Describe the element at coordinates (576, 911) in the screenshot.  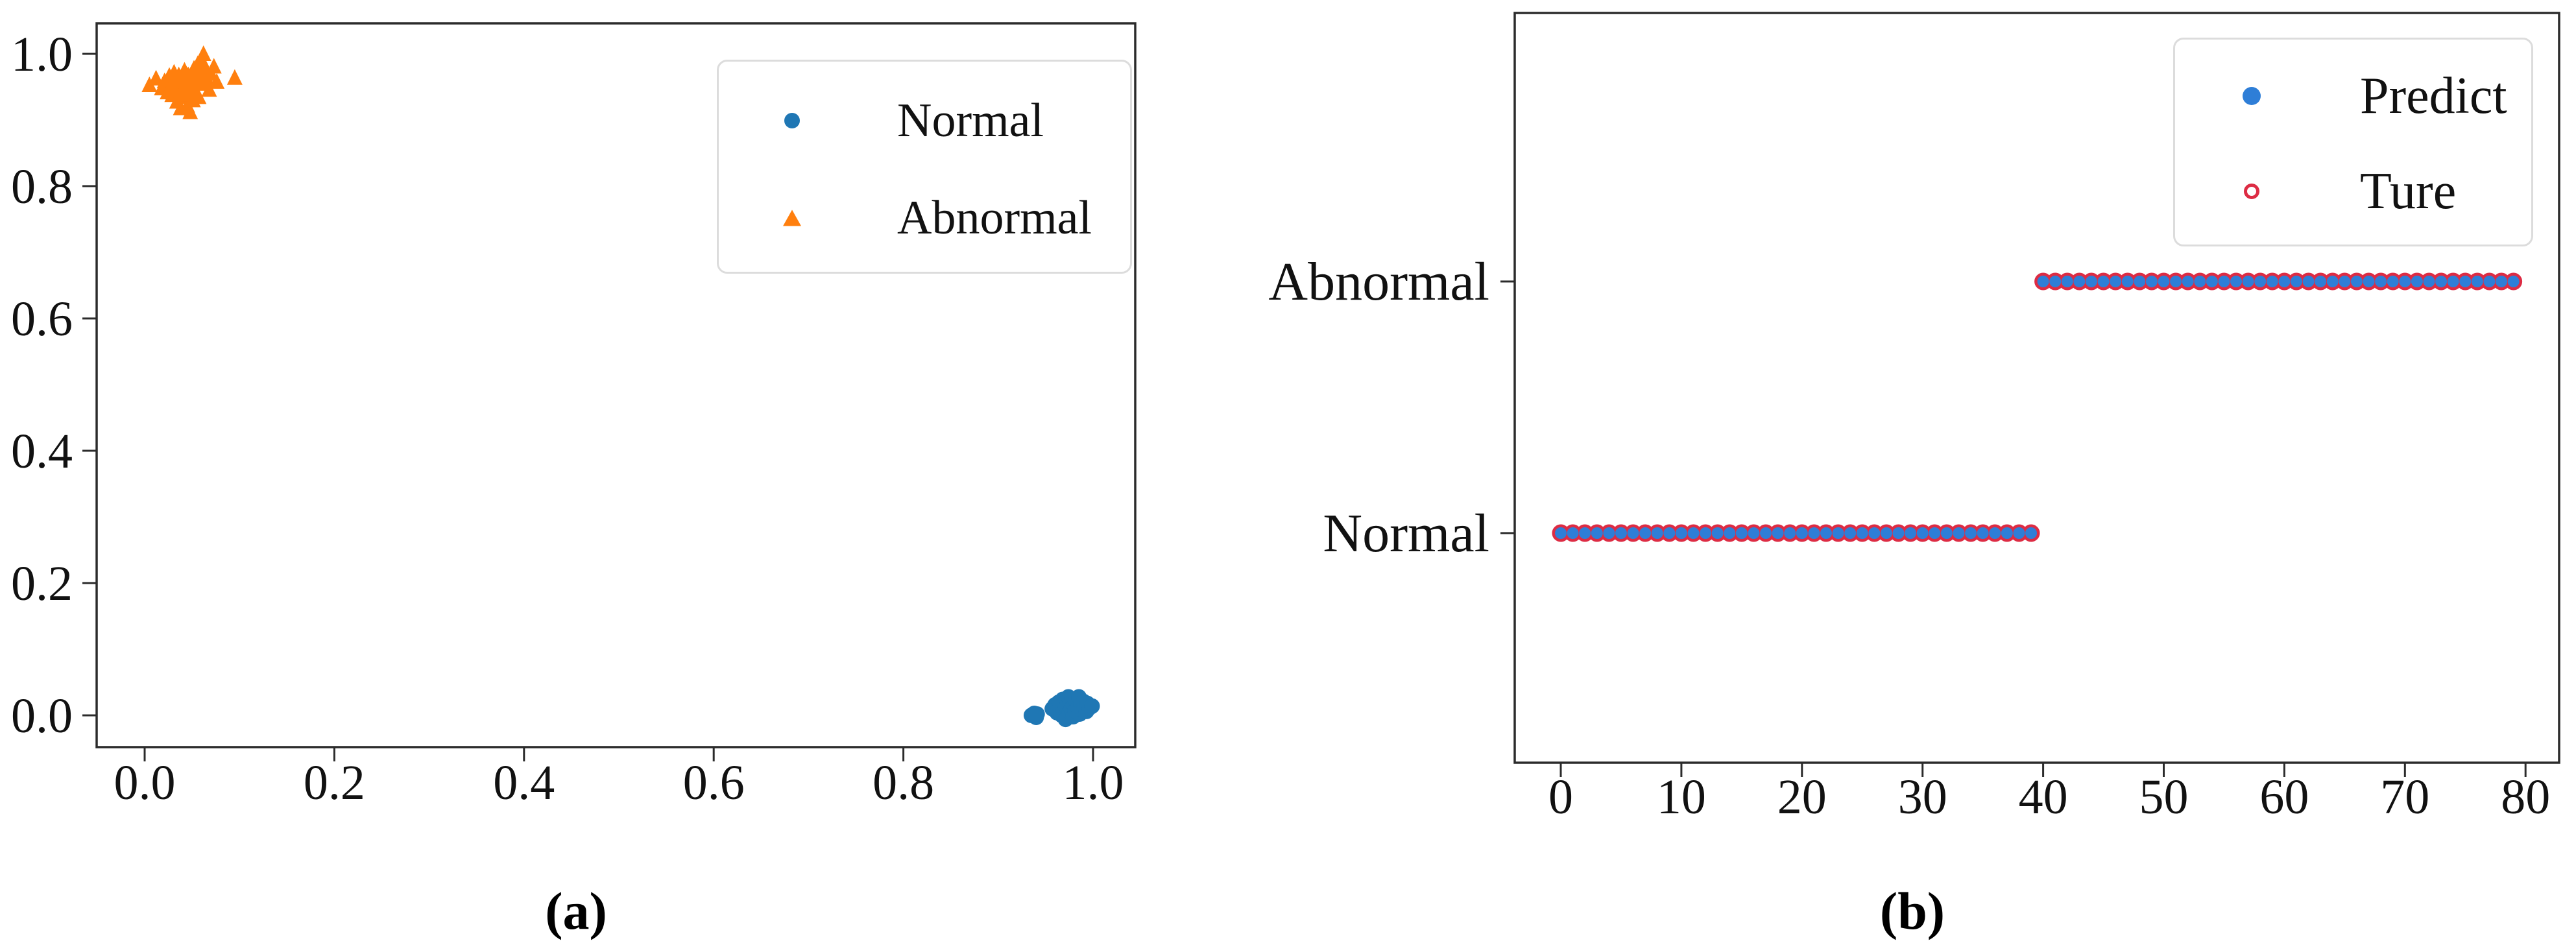
I see `caption-a: (a)` at that location.